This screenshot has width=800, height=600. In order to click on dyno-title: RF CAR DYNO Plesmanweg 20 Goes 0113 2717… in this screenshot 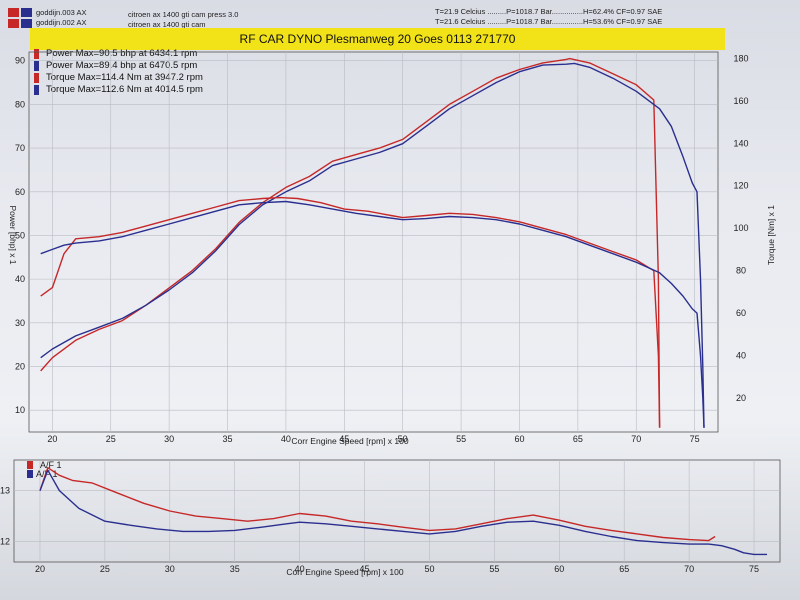, I will do `click(377, 39)`.